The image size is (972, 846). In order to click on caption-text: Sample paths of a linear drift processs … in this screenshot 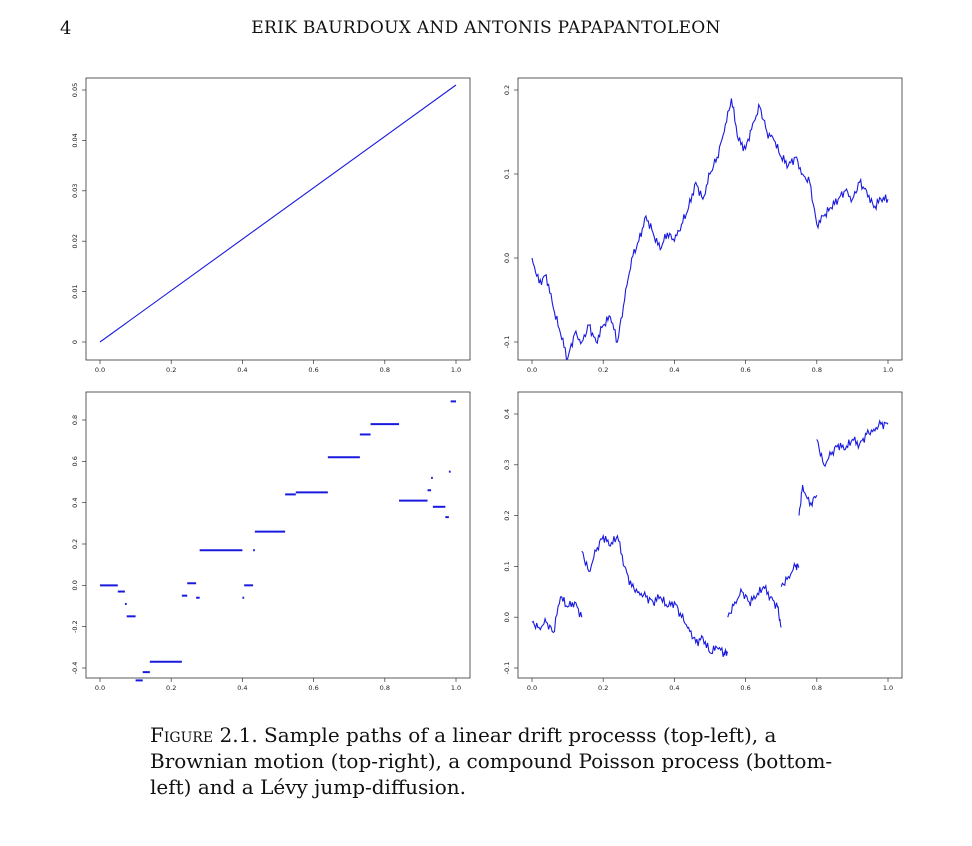, I will do `click(491, 761)`.